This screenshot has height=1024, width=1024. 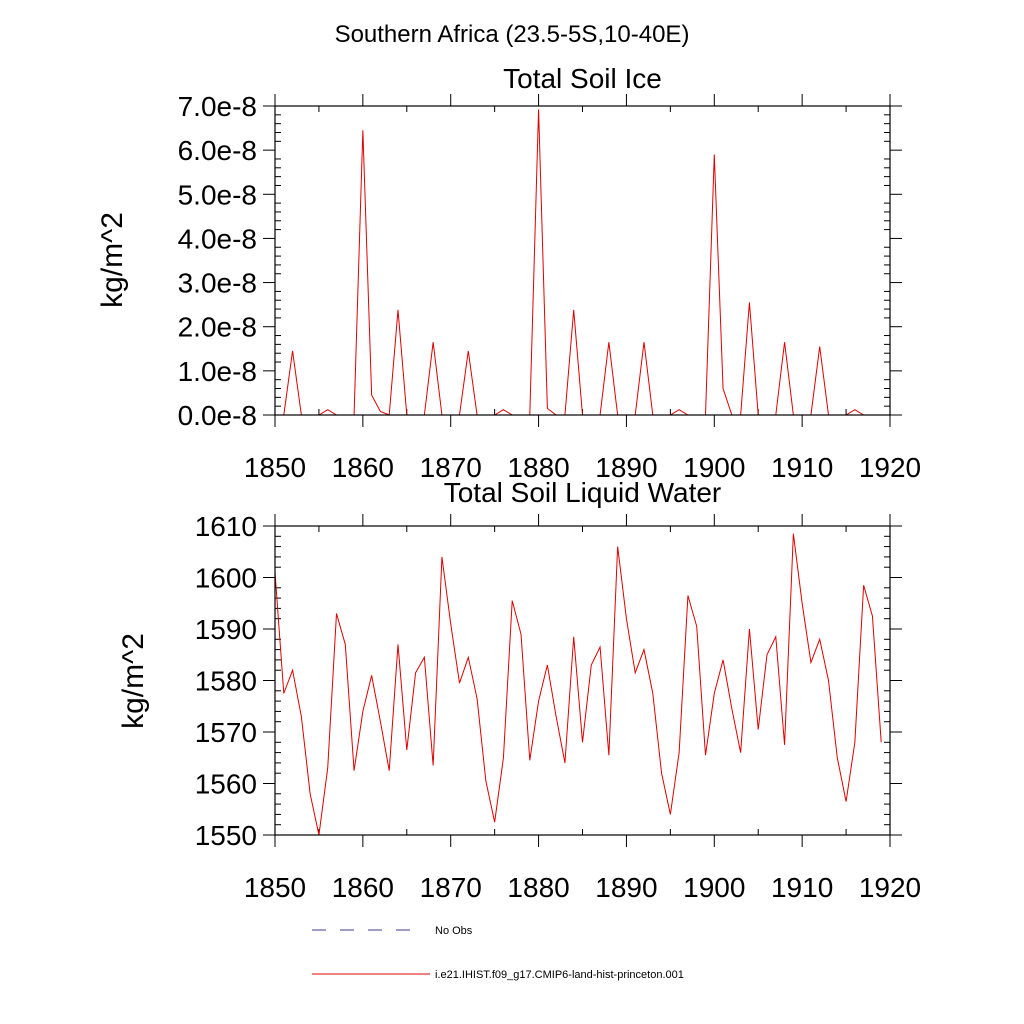 I want to click on y-tick-label: 3.0e-8, so click(x=217, y=283).